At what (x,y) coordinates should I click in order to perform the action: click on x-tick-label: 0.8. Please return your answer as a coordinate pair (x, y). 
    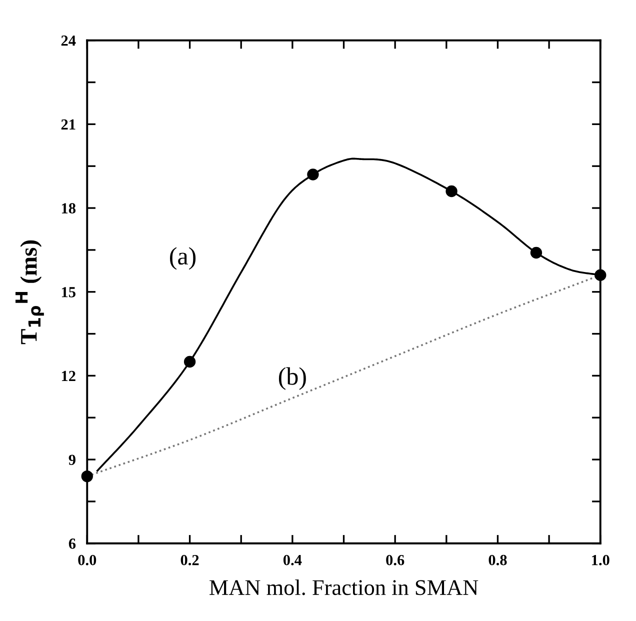
    Looking at the image, I should click on (497, 560).